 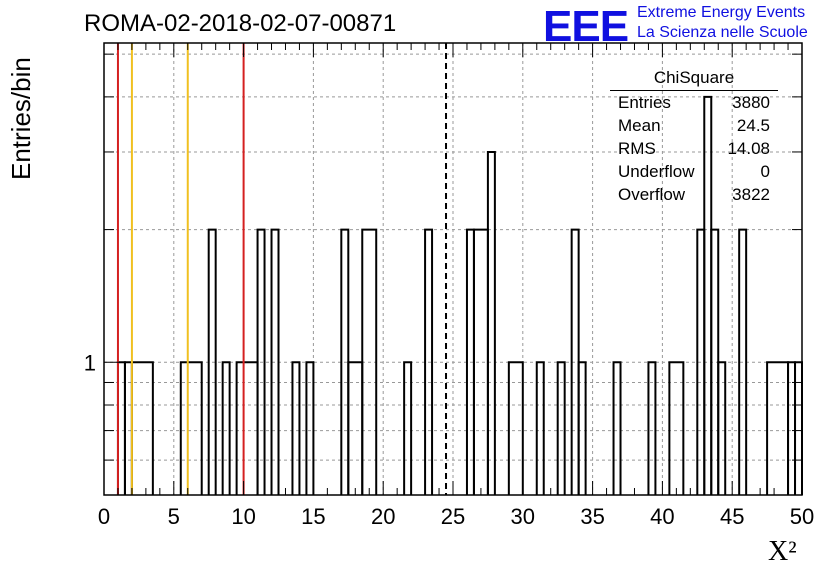 What do you see at coordinates (656, 171) in the screenshot?
I see `stats-label: Underflow` at bounding box center [656, 171].